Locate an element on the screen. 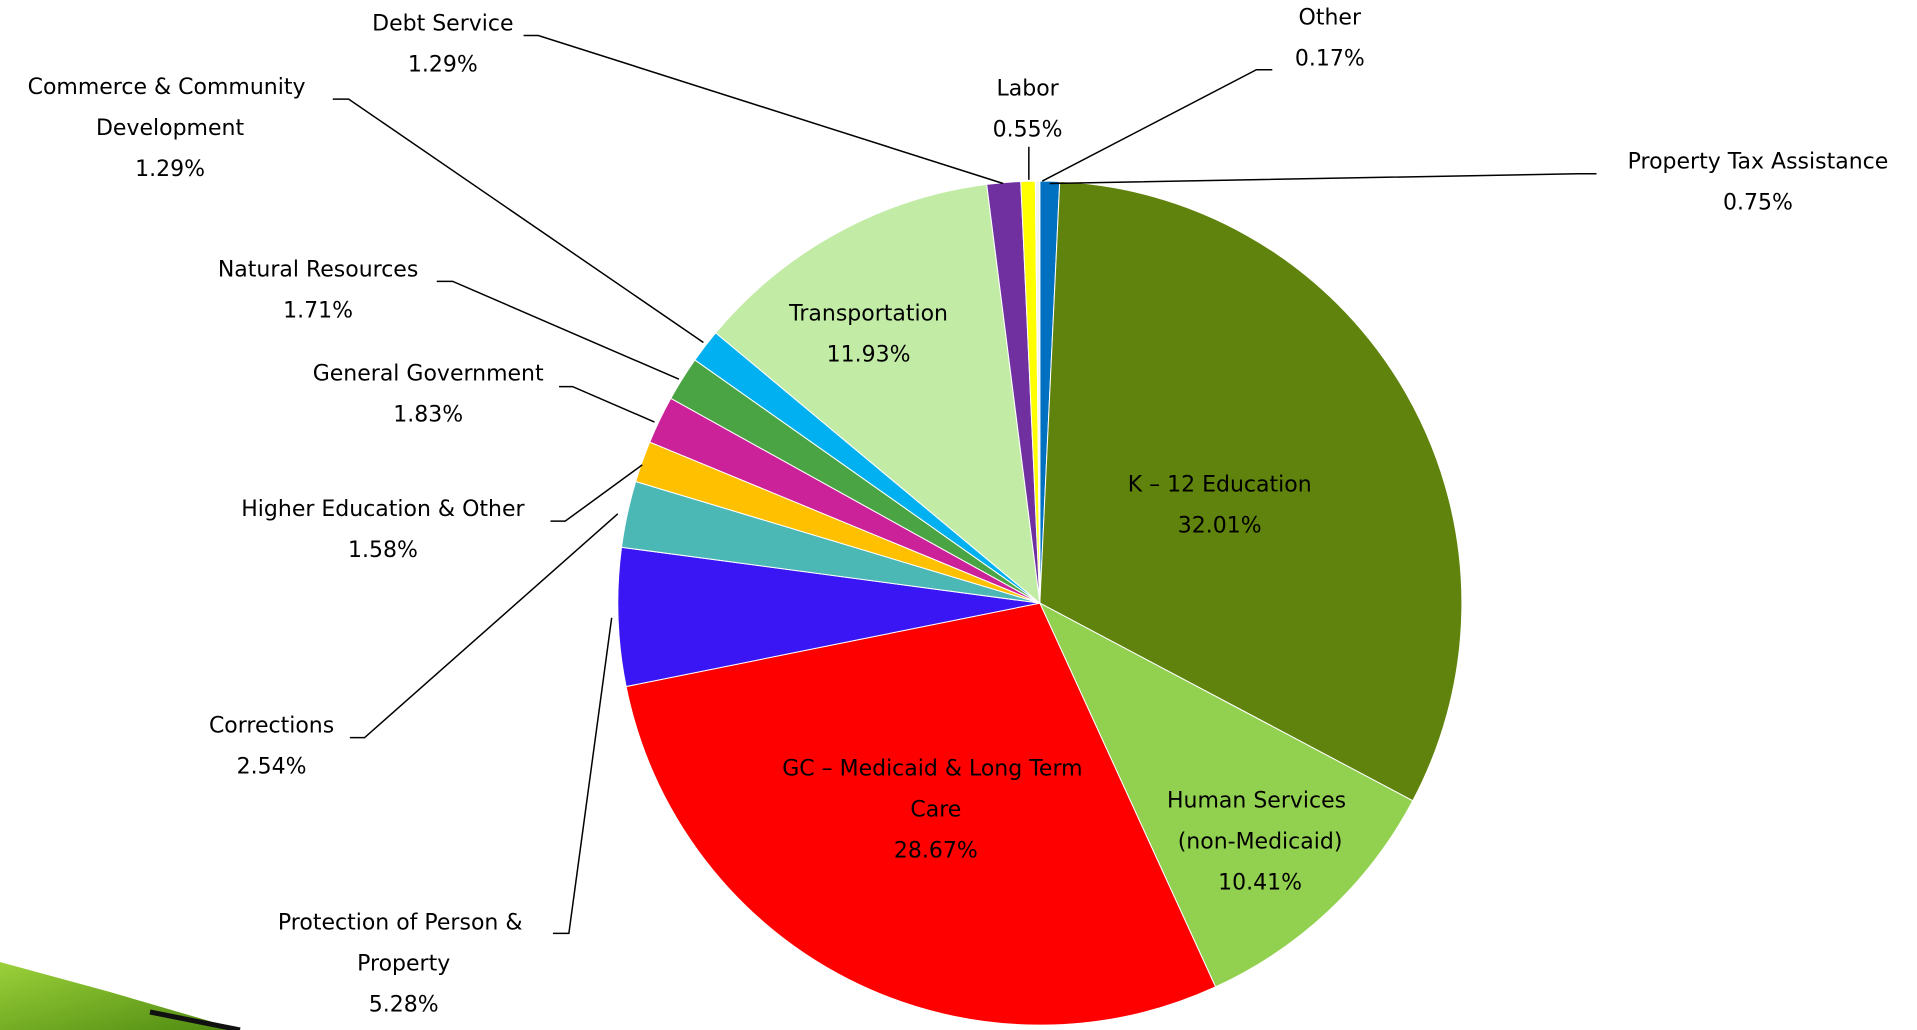  slice-label: Corrections is located at coordinates (271, 726).